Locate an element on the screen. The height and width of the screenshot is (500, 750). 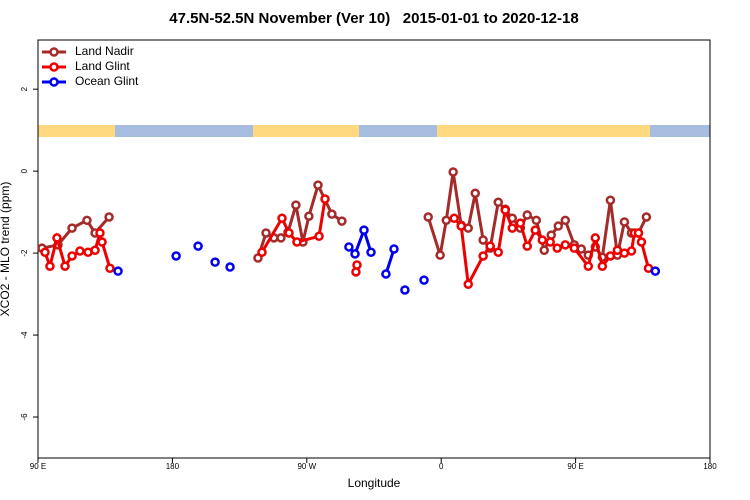
y-tick-label: -2 is located at coordinates (24, 253).